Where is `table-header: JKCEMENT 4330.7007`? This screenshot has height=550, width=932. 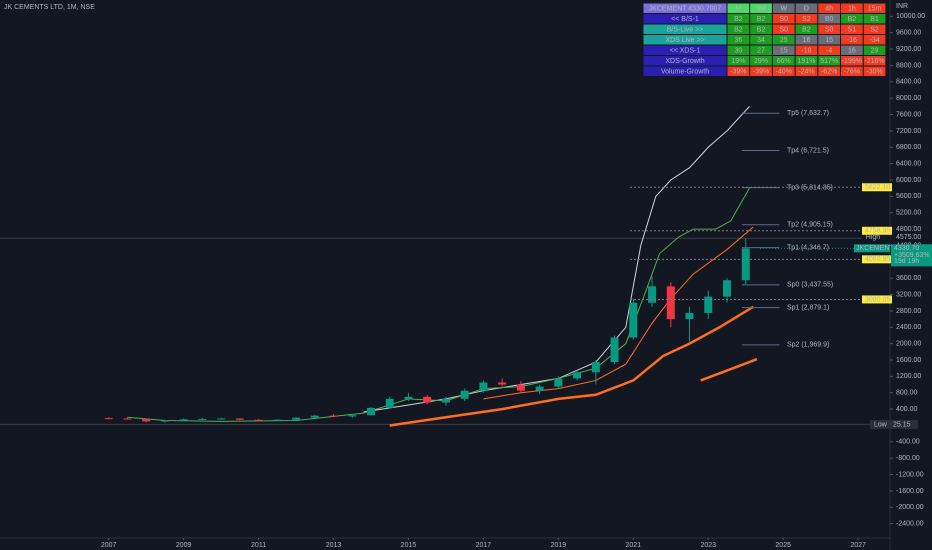 table-header: JKCEMENT 4330.7007 is located at coordinates (685, 9).